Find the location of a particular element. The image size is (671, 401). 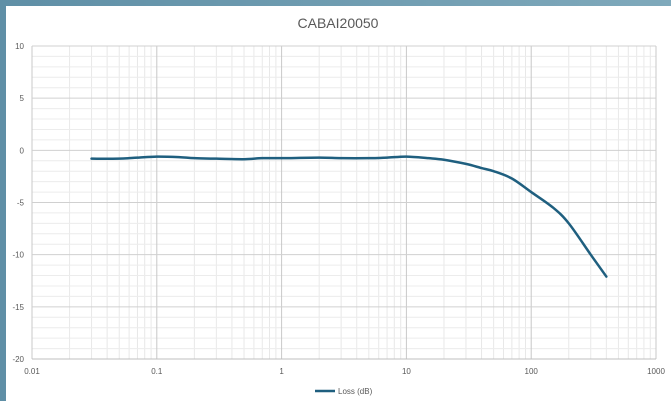

y-tick-label: 10 is located at coordinates (19, 46).